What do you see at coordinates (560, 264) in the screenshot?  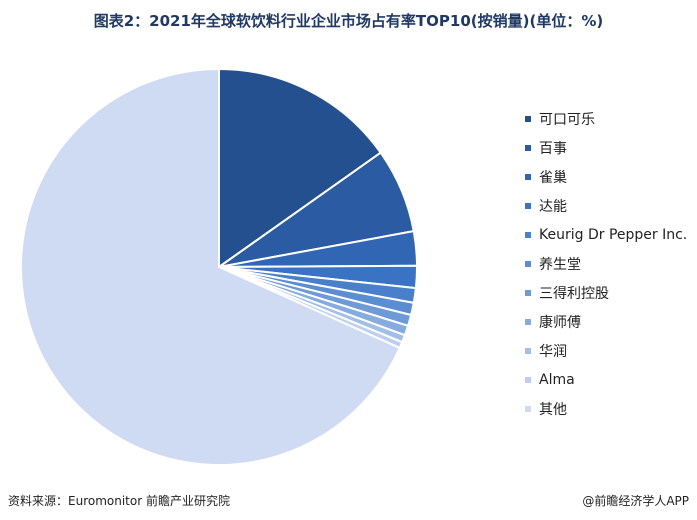 I see `legend-label: 养生堂` at bounding box center [560, 264].